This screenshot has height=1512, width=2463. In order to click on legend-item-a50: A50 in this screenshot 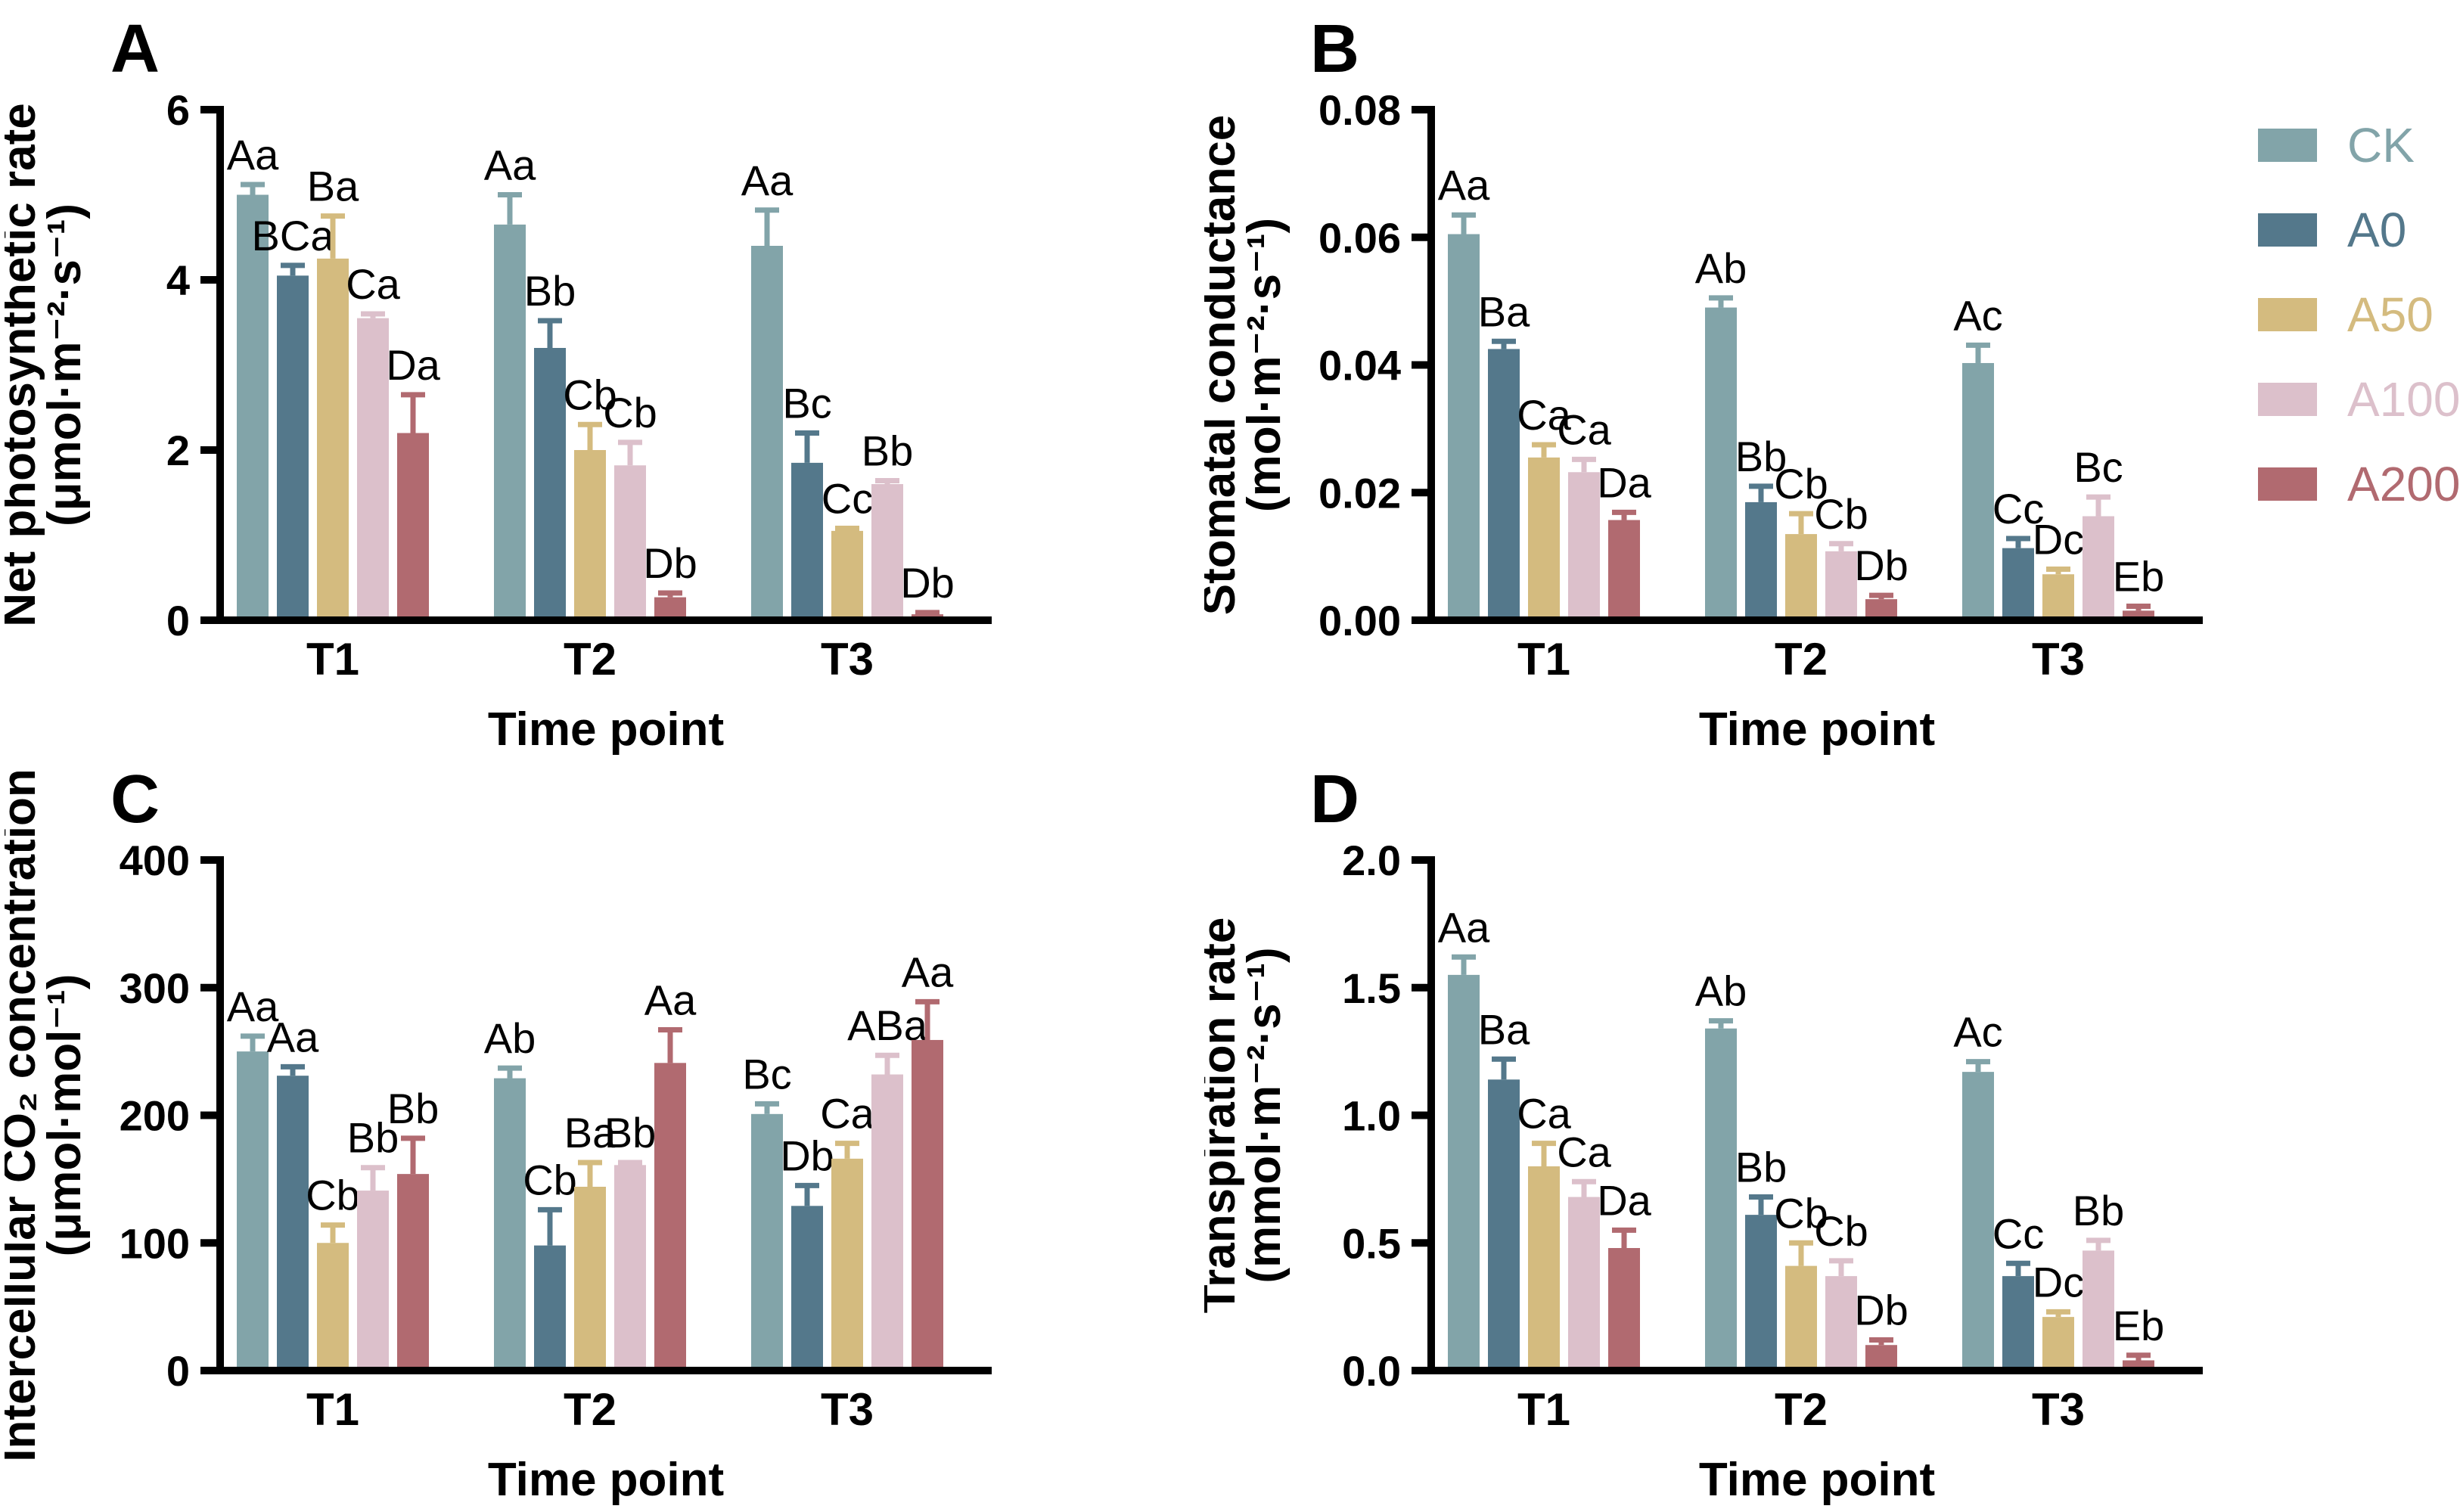, I will do `click(2359, 314)`.